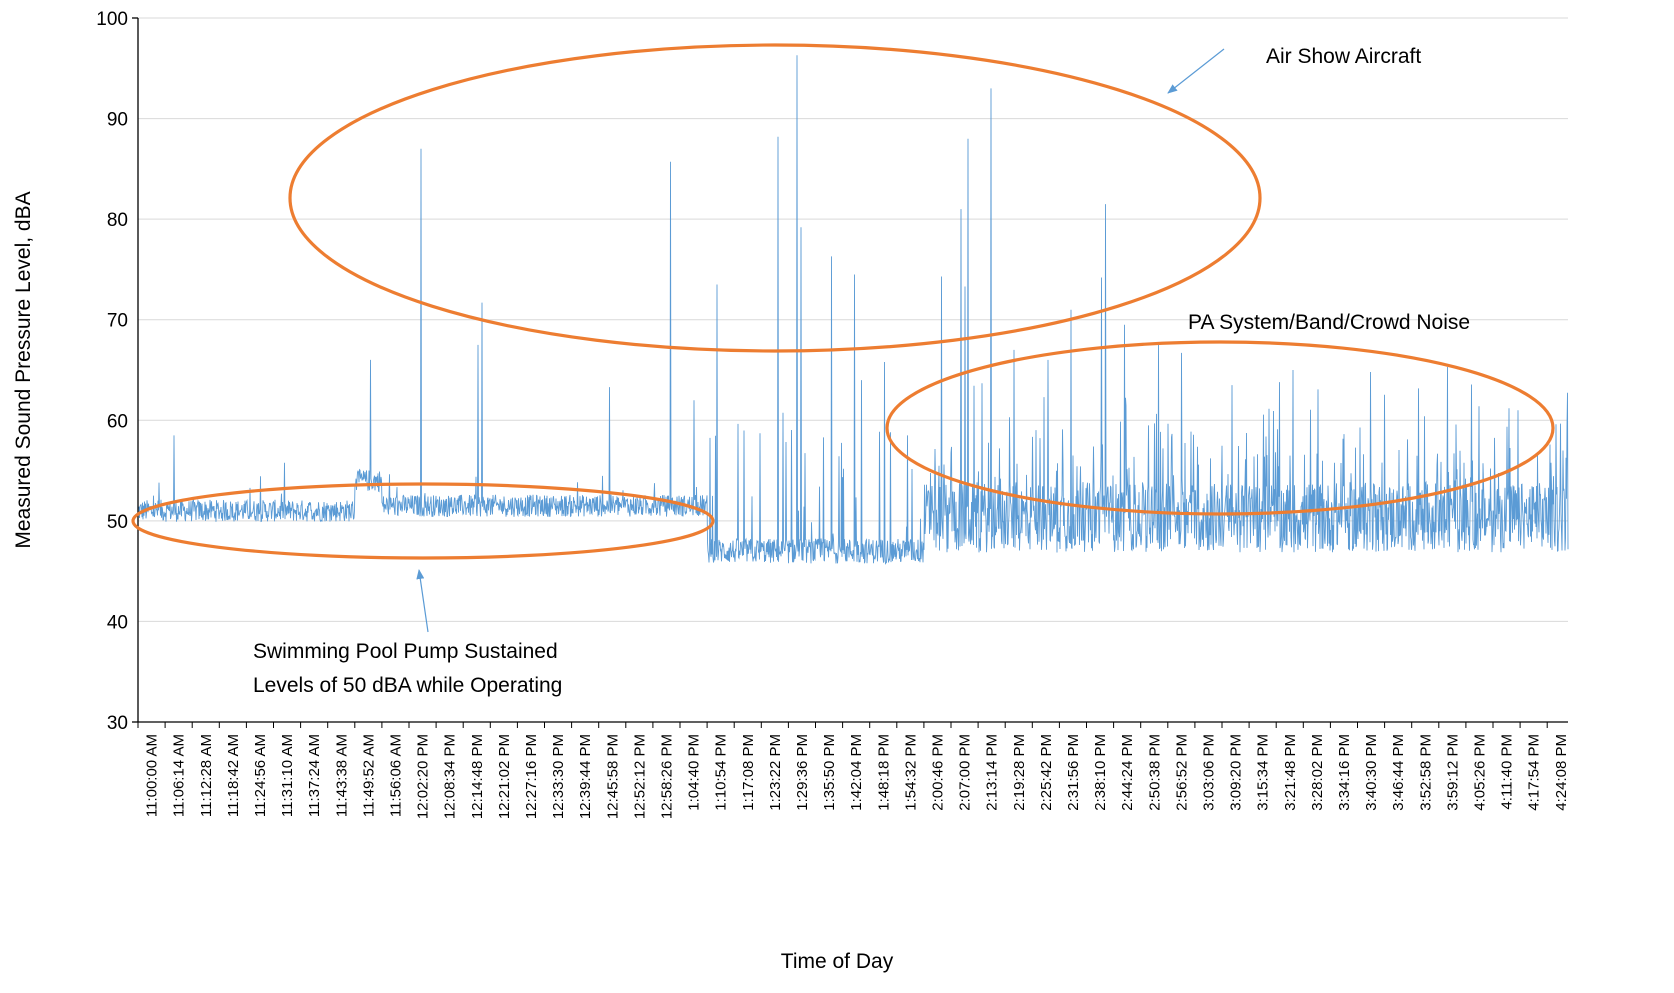 Image resolution: width=1674 pixels, height=993 pixels. What do you see at coordinates (112, 371) in the screenshot?
I see `y-tick-labels: 30 40 50 60 70 80 90 100` at bounding box center [112, 371].